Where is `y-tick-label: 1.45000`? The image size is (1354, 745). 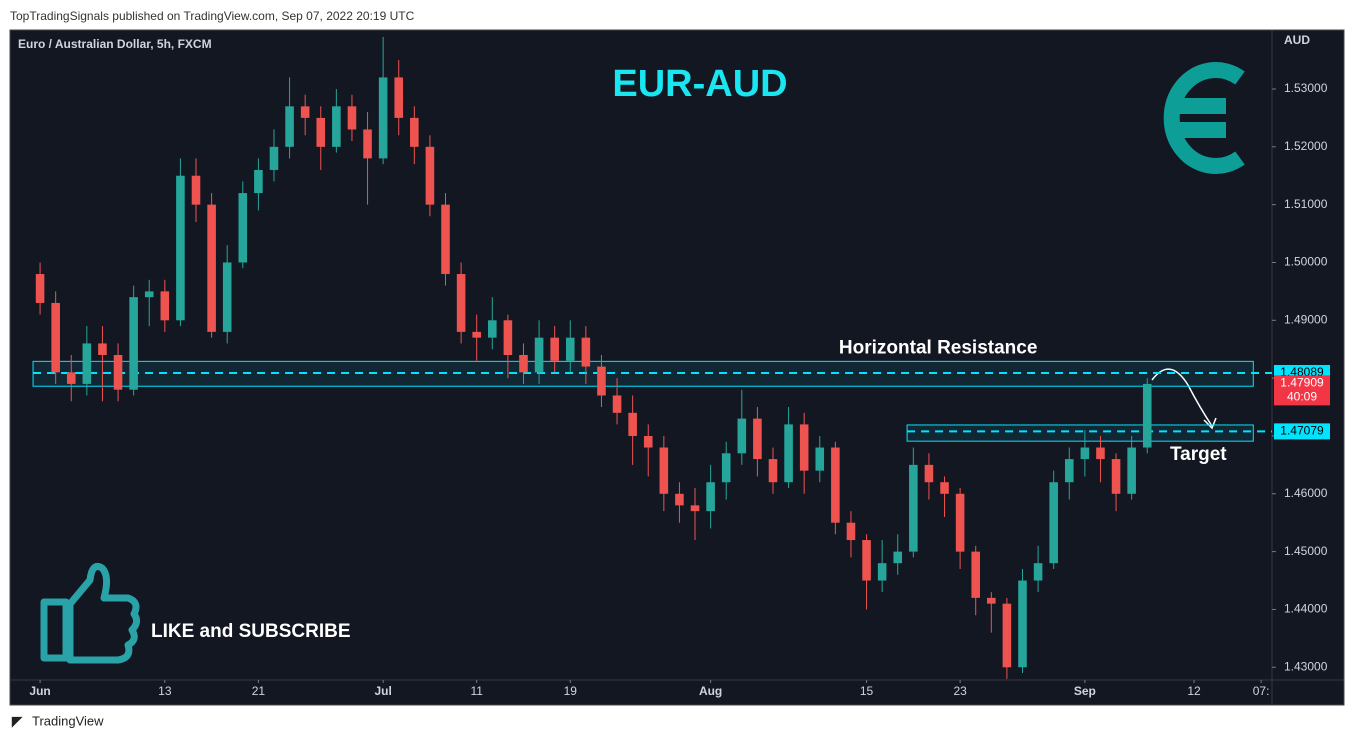 y-tick-label: 1.45000 is located at coordinates (1306, 551).